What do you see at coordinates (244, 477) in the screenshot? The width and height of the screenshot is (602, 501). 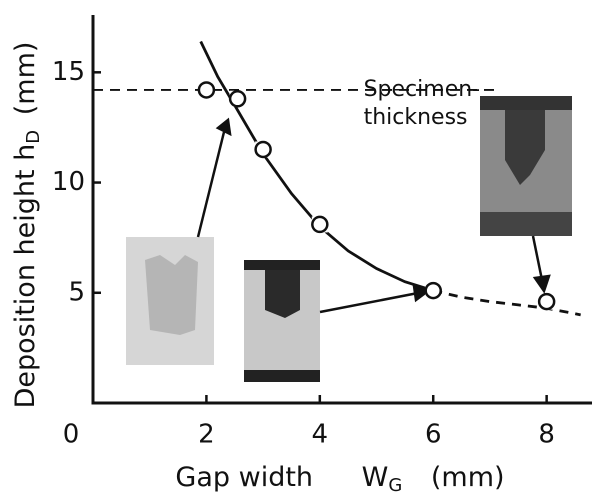 I see `x-label-text: Gap width` at bounding box center [244, 477].